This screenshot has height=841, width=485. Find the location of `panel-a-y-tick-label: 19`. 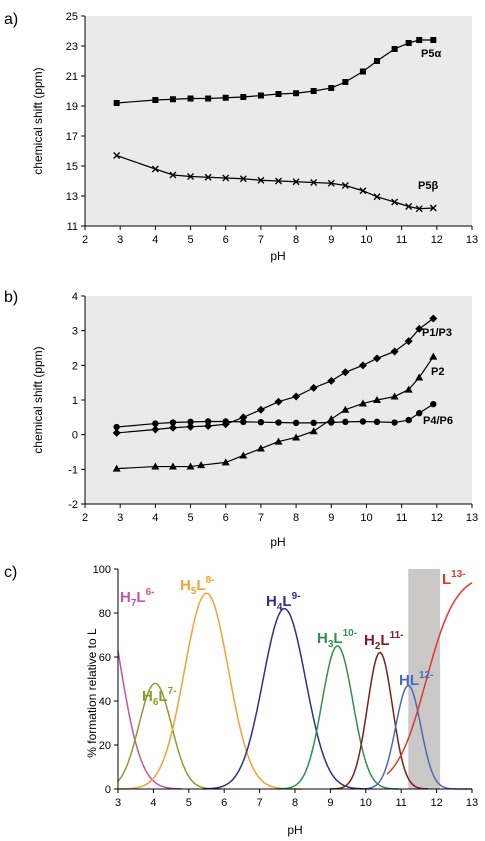

panel-a-y-tick-label: 19 is located at coordinates (72, 107).